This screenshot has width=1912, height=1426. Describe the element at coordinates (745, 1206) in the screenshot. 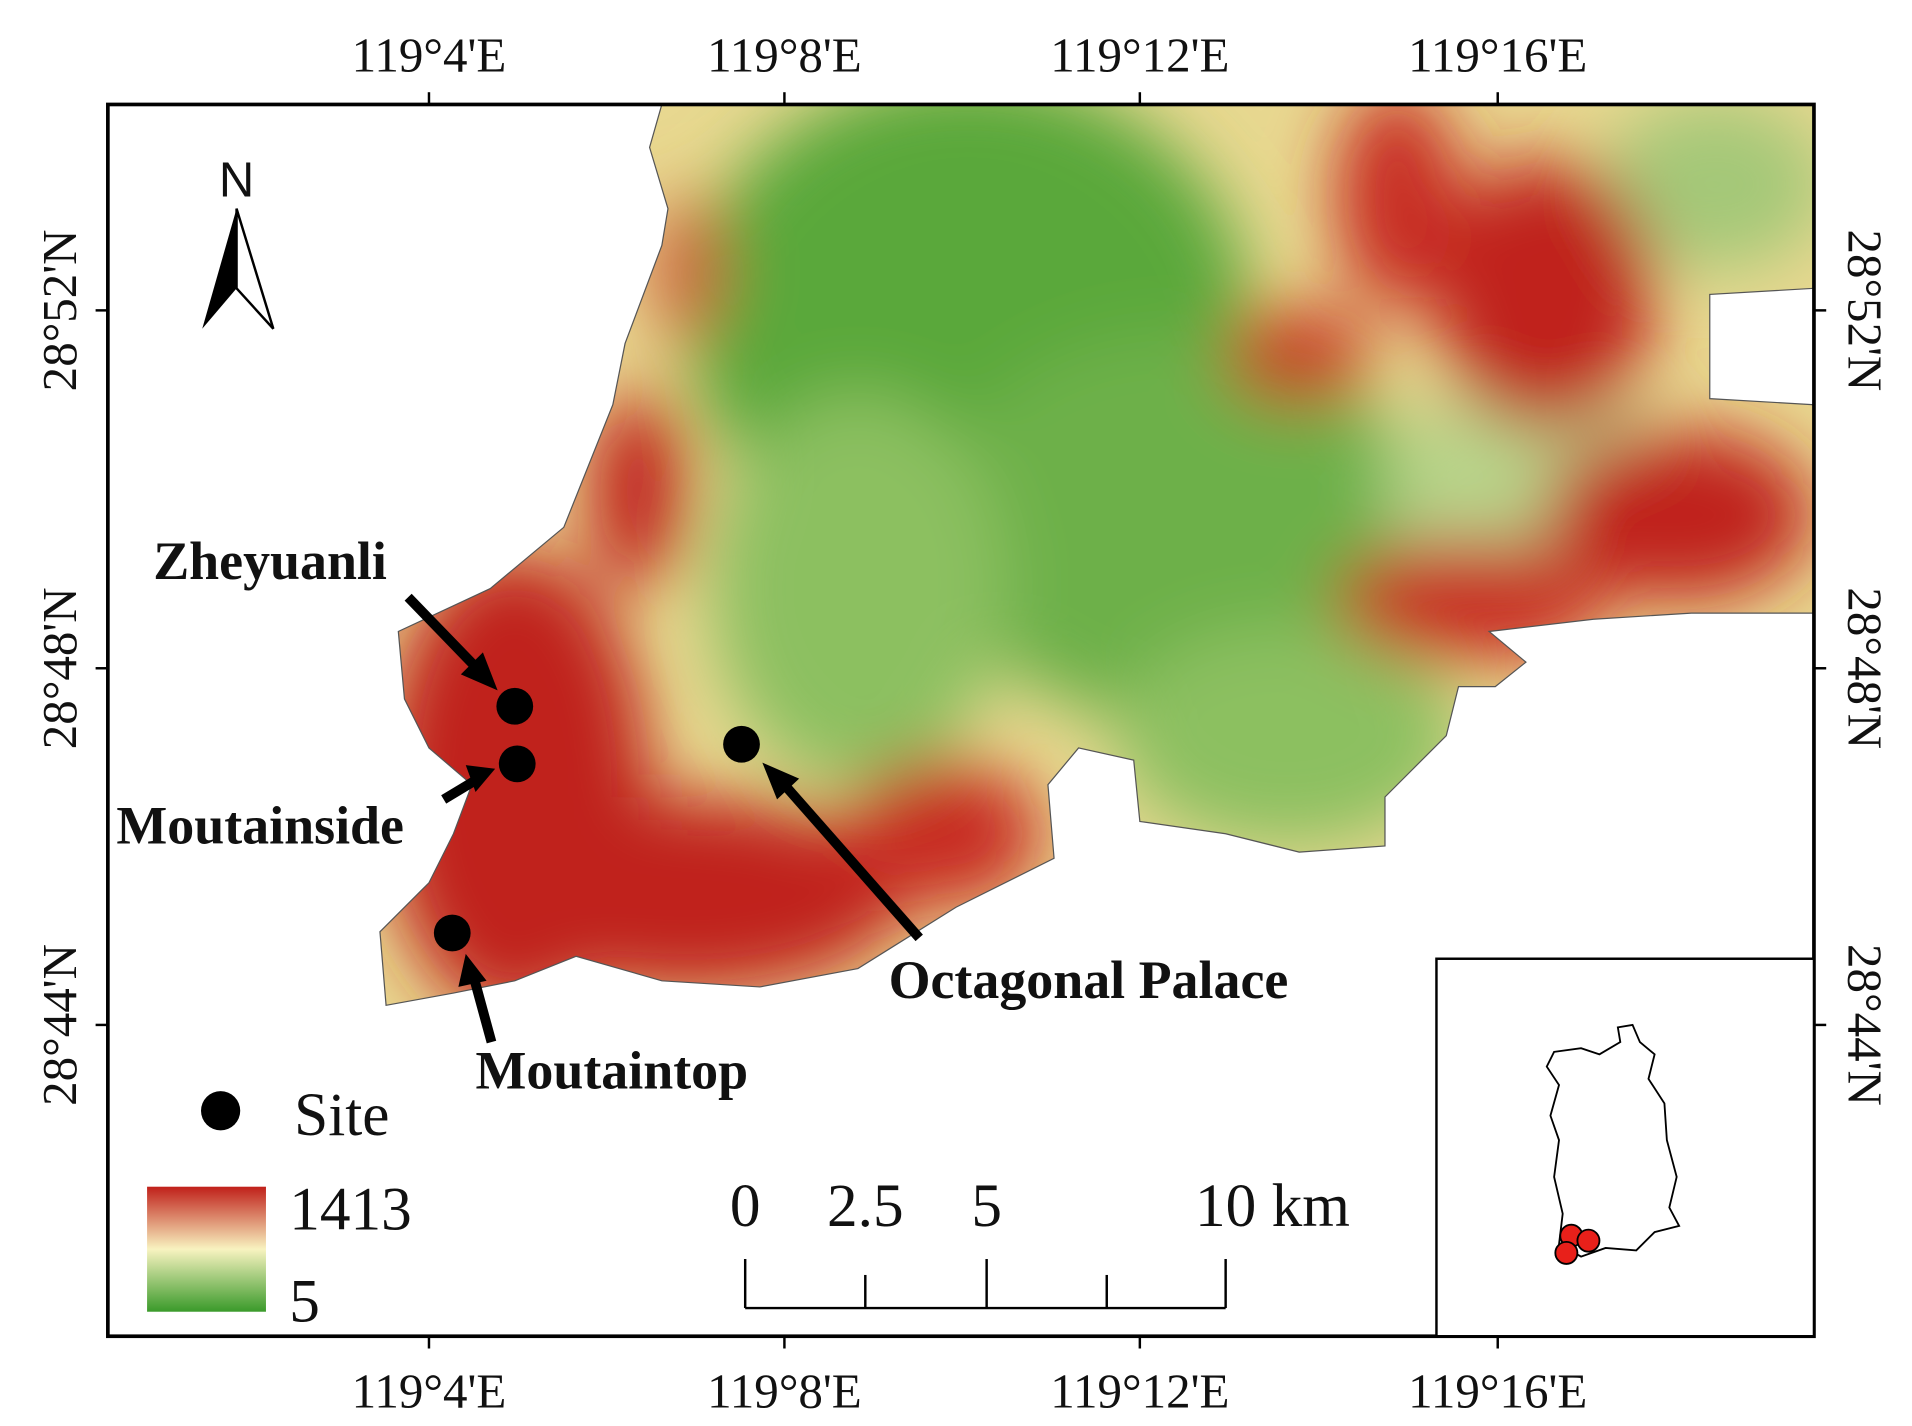

I see `scale-label: 0` at that location.